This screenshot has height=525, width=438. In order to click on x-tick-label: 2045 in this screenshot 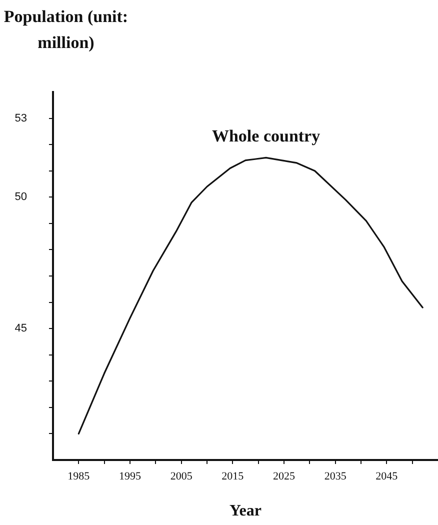, I will do `click(387, 476)`.